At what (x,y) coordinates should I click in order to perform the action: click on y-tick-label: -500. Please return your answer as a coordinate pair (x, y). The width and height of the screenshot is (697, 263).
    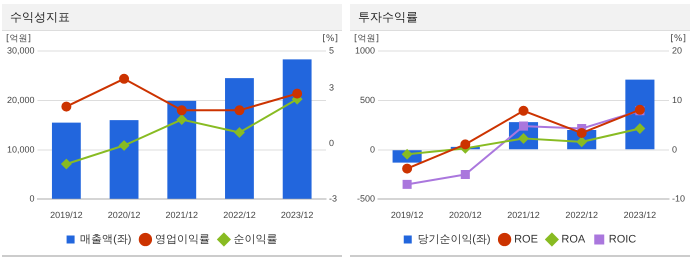
    Looking at the image, I should click on (366, 199).